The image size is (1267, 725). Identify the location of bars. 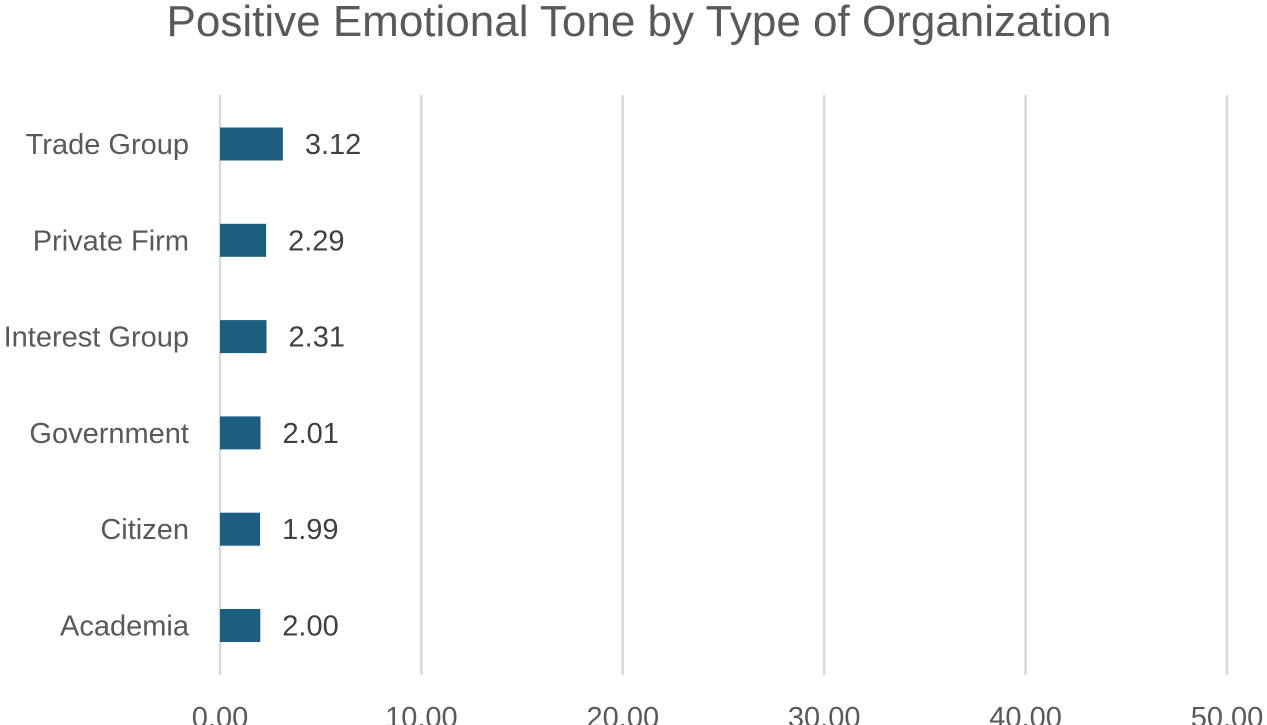
(251, 384).